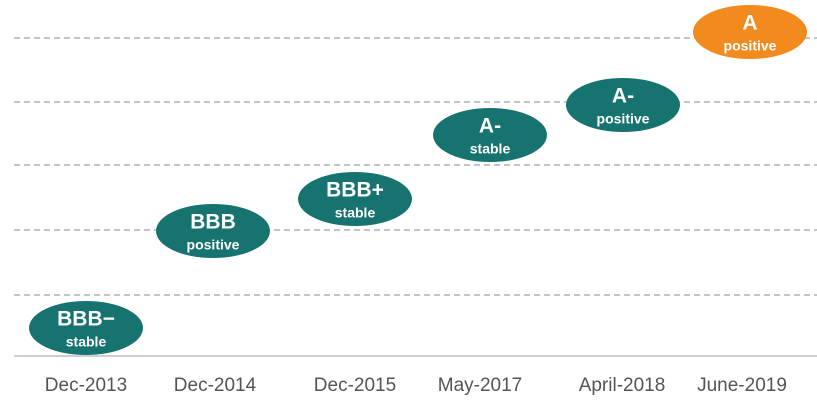  I want to click on date-label: April-2018, so click(622, 385).